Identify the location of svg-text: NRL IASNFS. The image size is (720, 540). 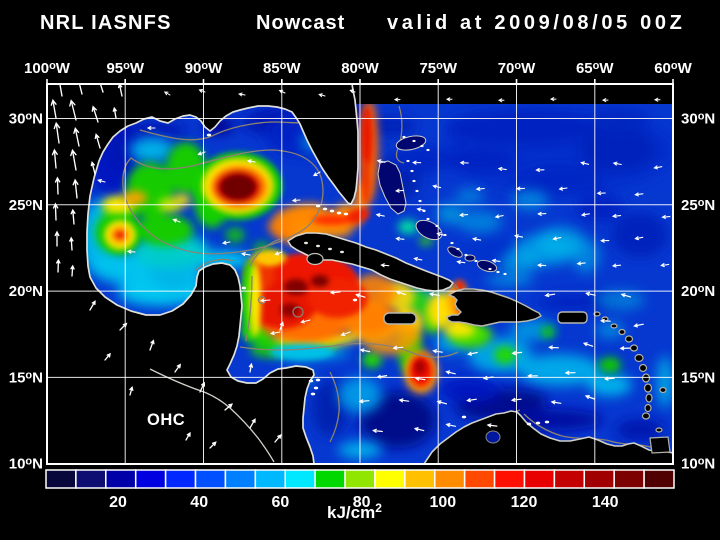
(106, 23).